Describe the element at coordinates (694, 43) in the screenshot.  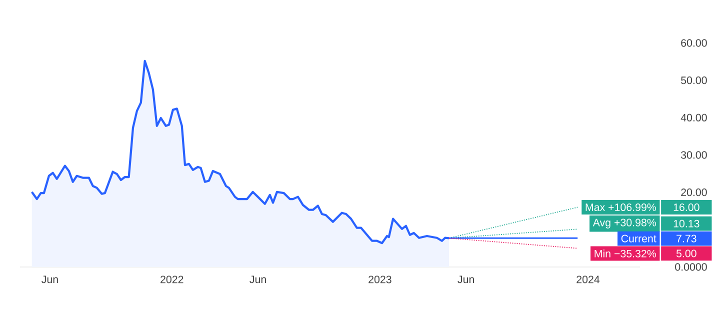
I see `y-tick-label: 60.00` at that location.